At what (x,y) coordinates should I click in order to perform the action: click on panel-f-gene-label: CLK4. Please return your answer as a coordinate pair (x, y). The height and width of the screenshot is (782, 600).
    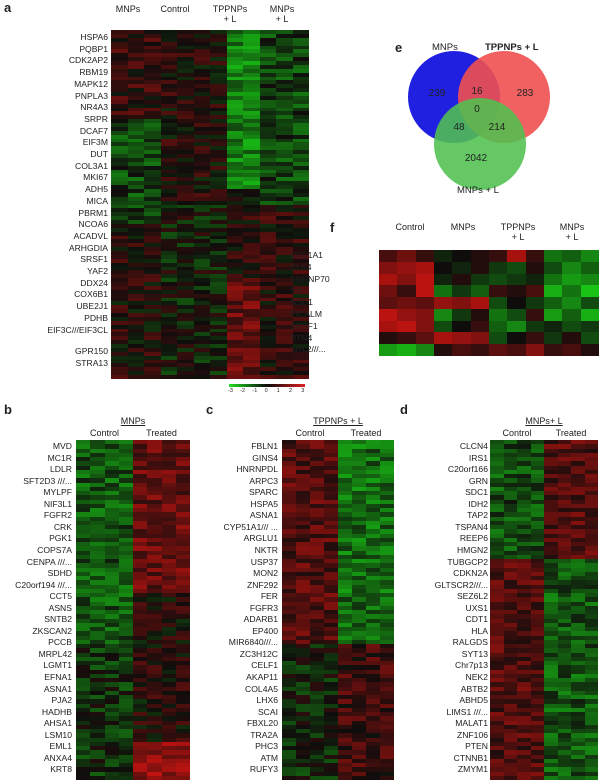
    Looking at the image, I should click on (301, 266).